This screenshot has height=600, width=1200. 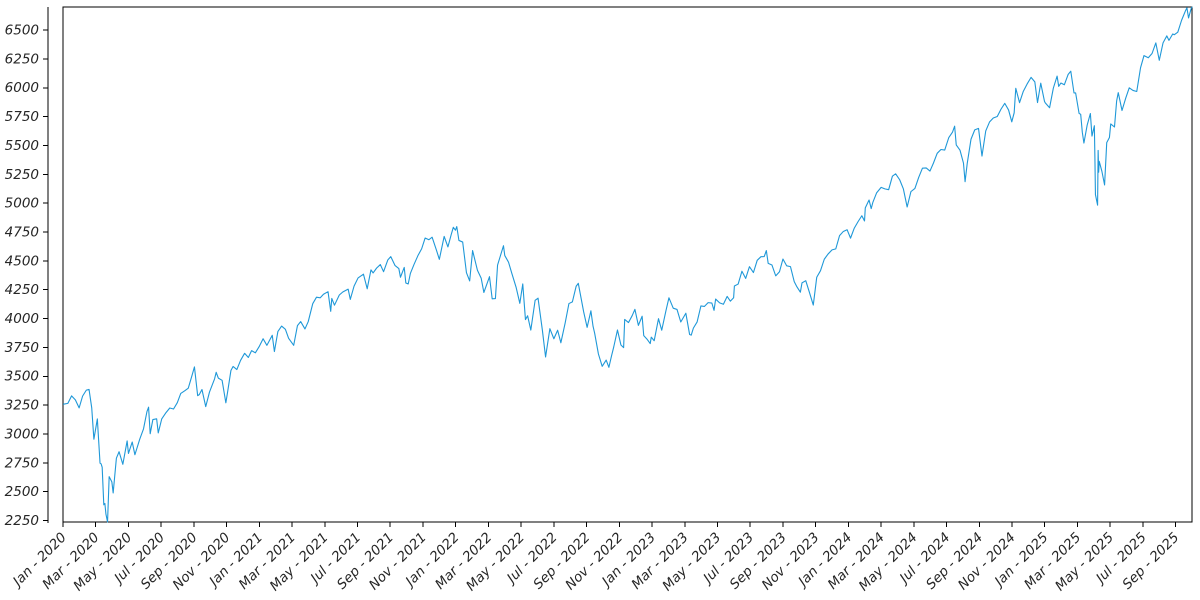 I want to click on y-tick-label: 5250, so click(x=22, y=175).